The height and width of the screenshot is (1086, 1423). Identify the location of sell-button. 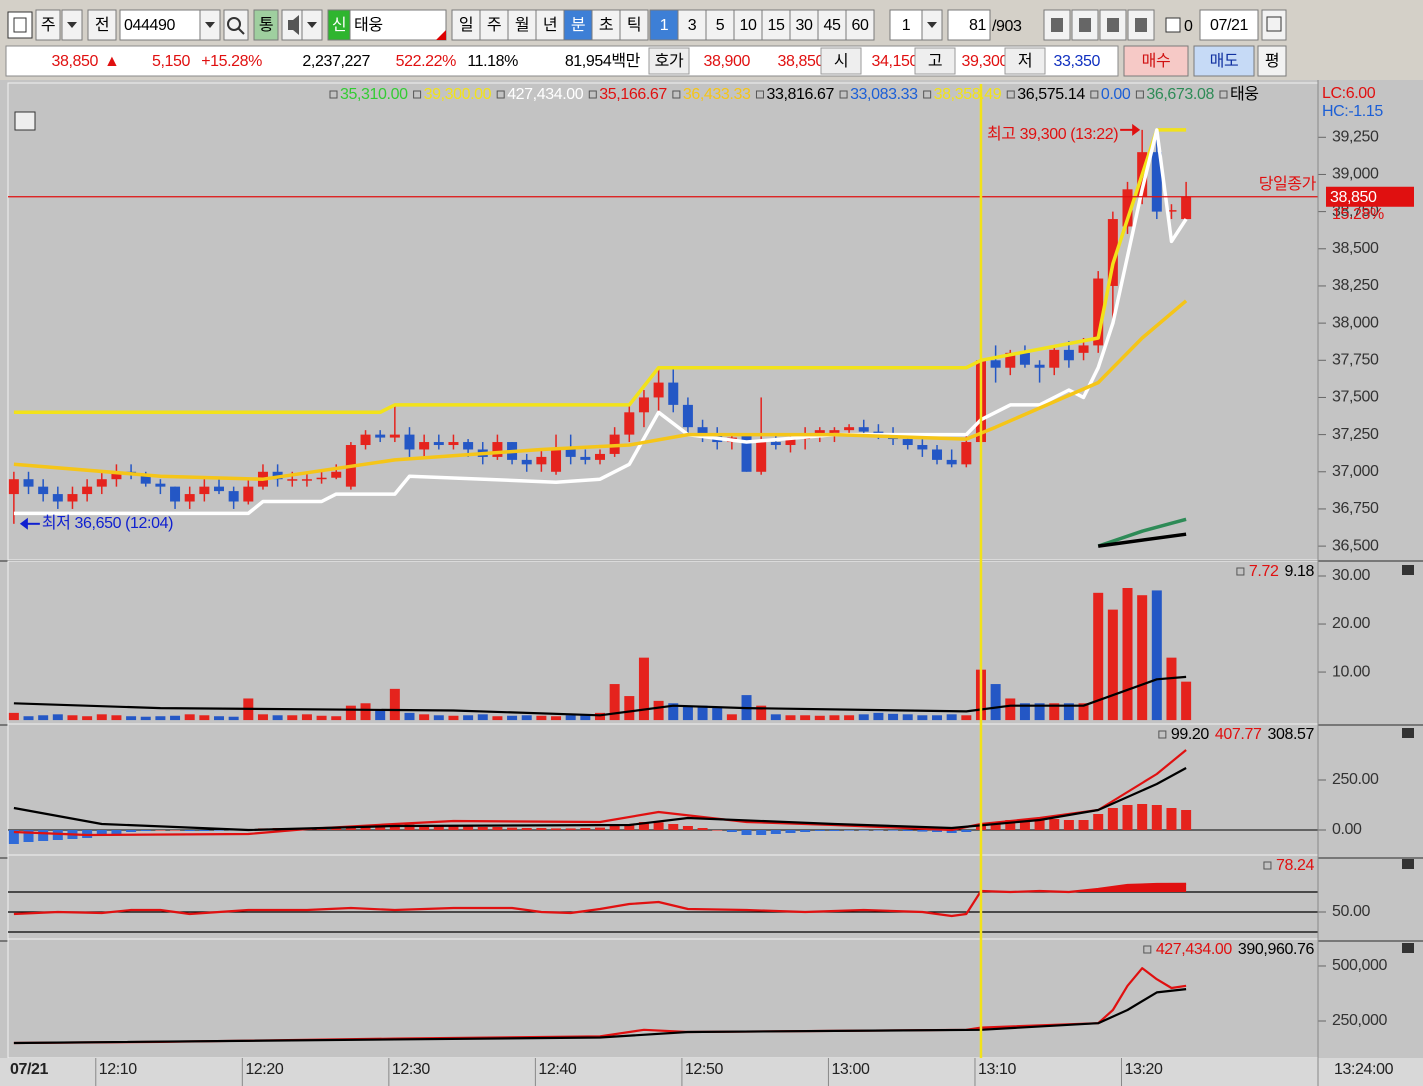
(1224, 61).